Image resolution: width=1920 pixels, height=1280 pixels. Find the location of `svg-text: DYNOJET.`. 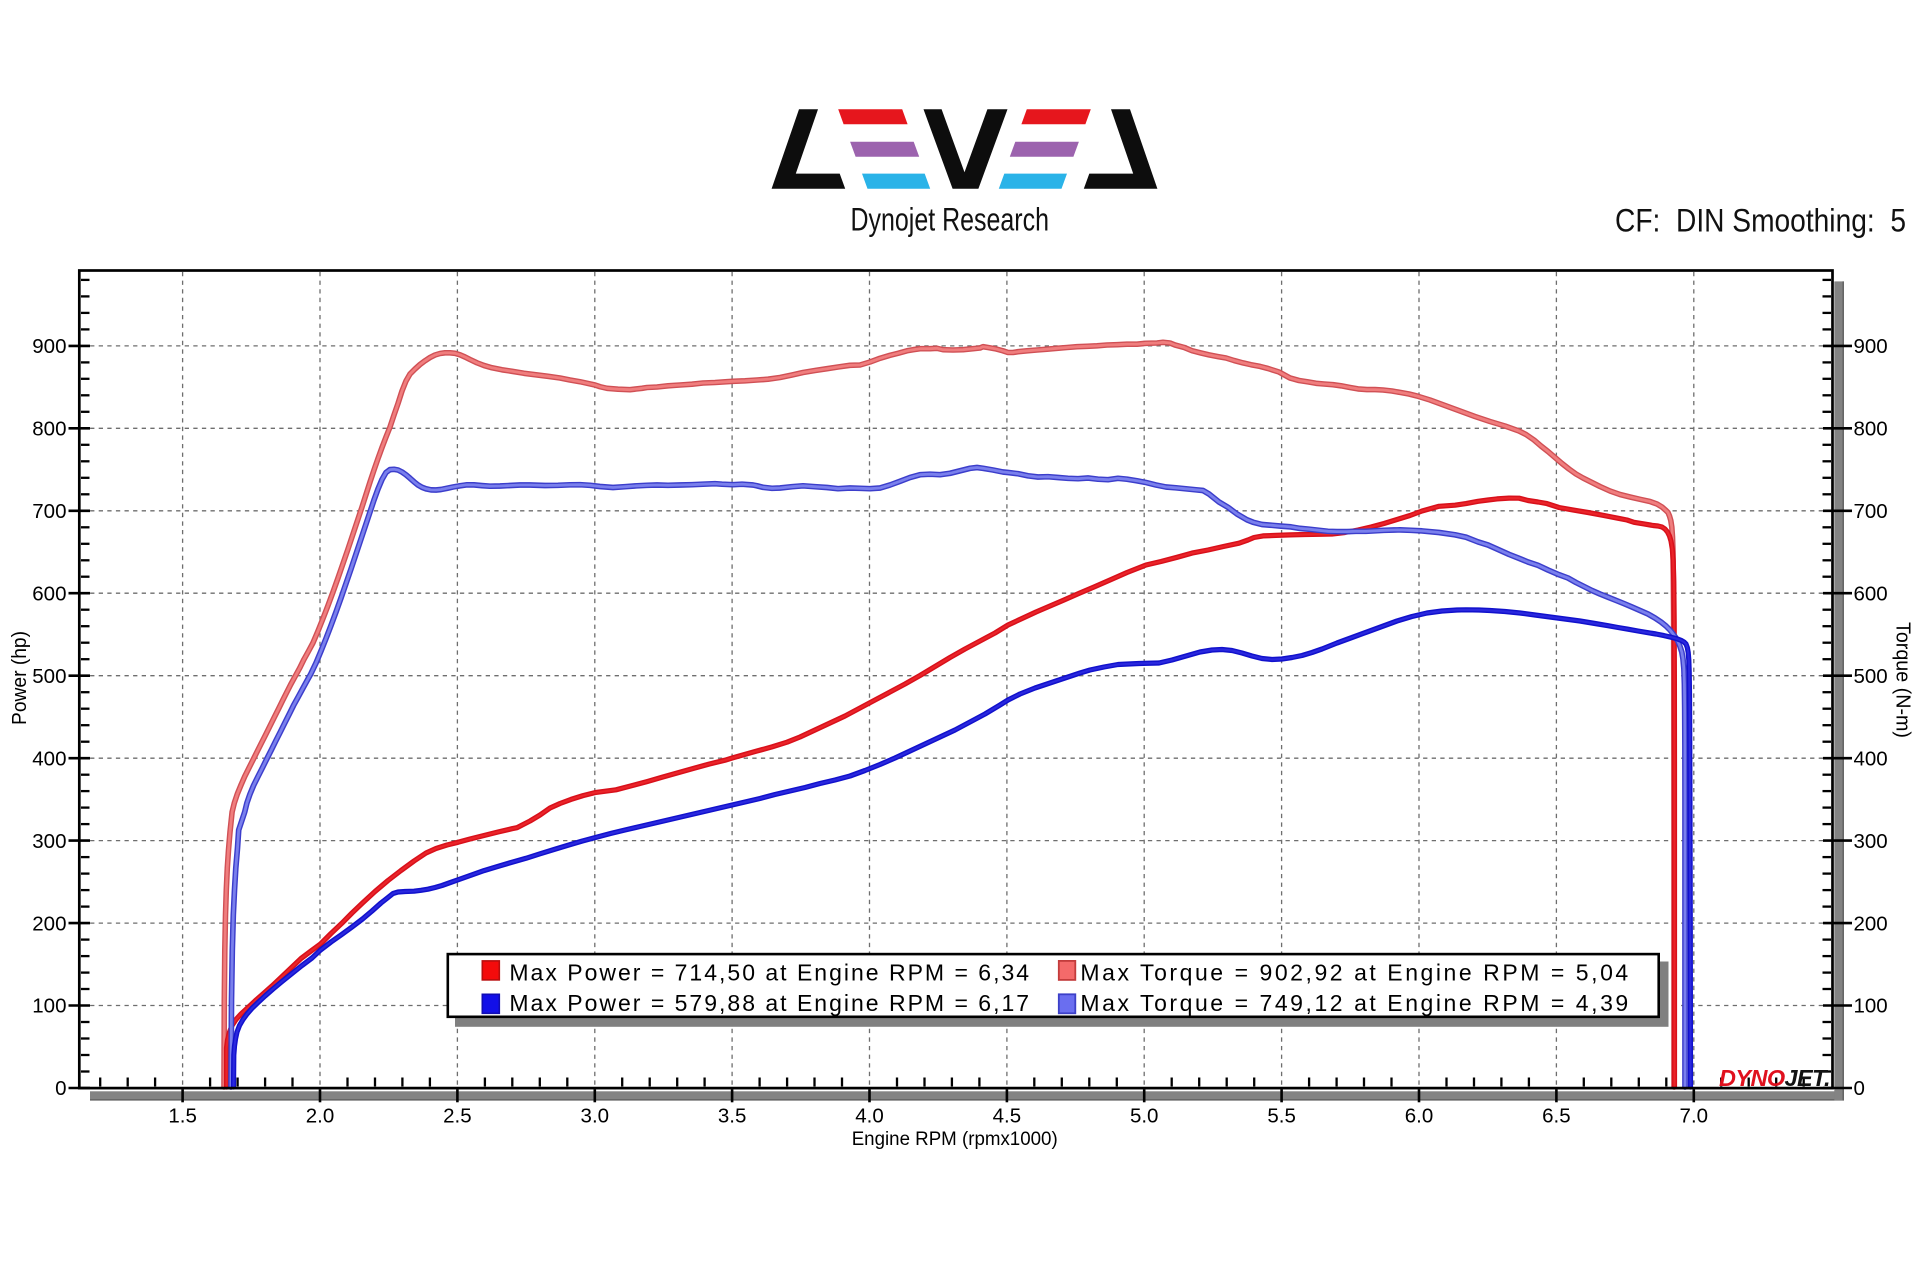

svg-text: DYNOJET. is located at coordinates (1774, 1078).